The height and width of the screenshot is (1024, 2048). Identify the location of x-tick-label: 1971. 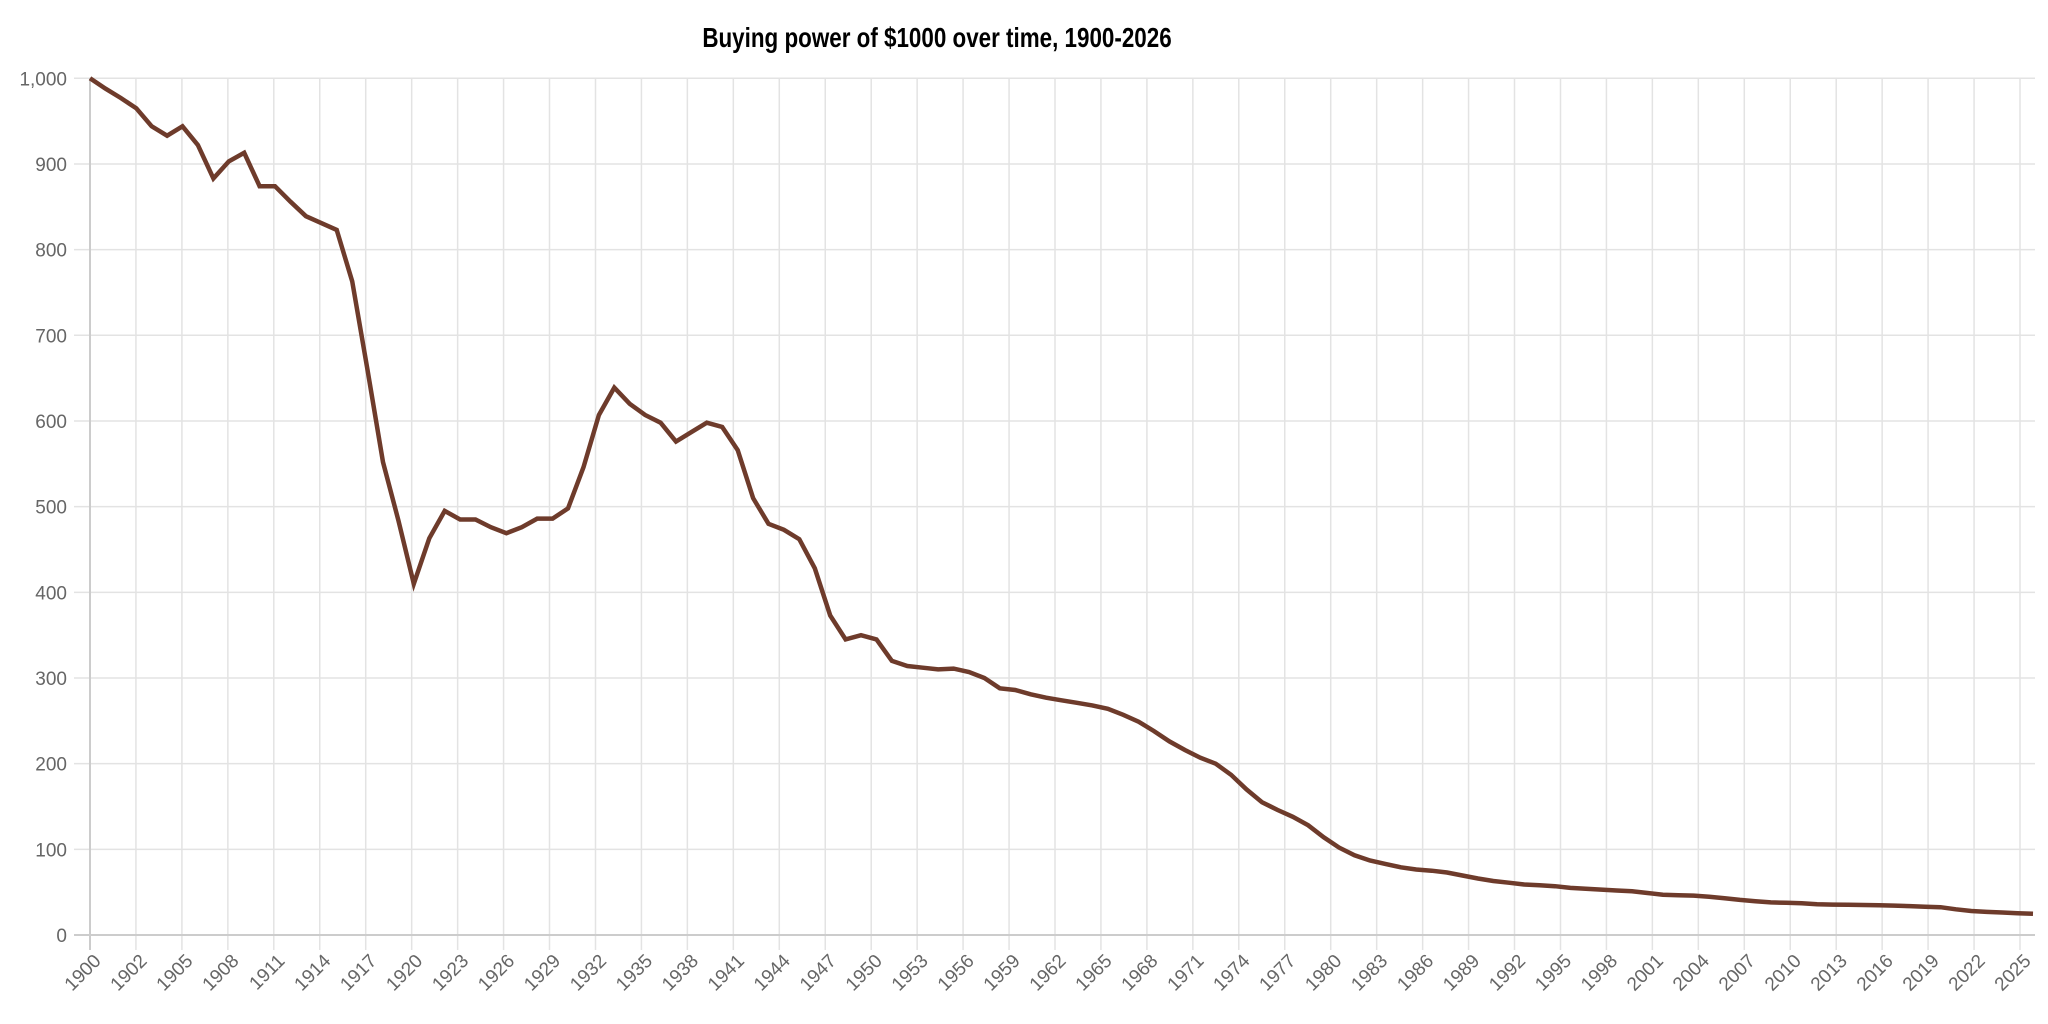
(1186, 973).